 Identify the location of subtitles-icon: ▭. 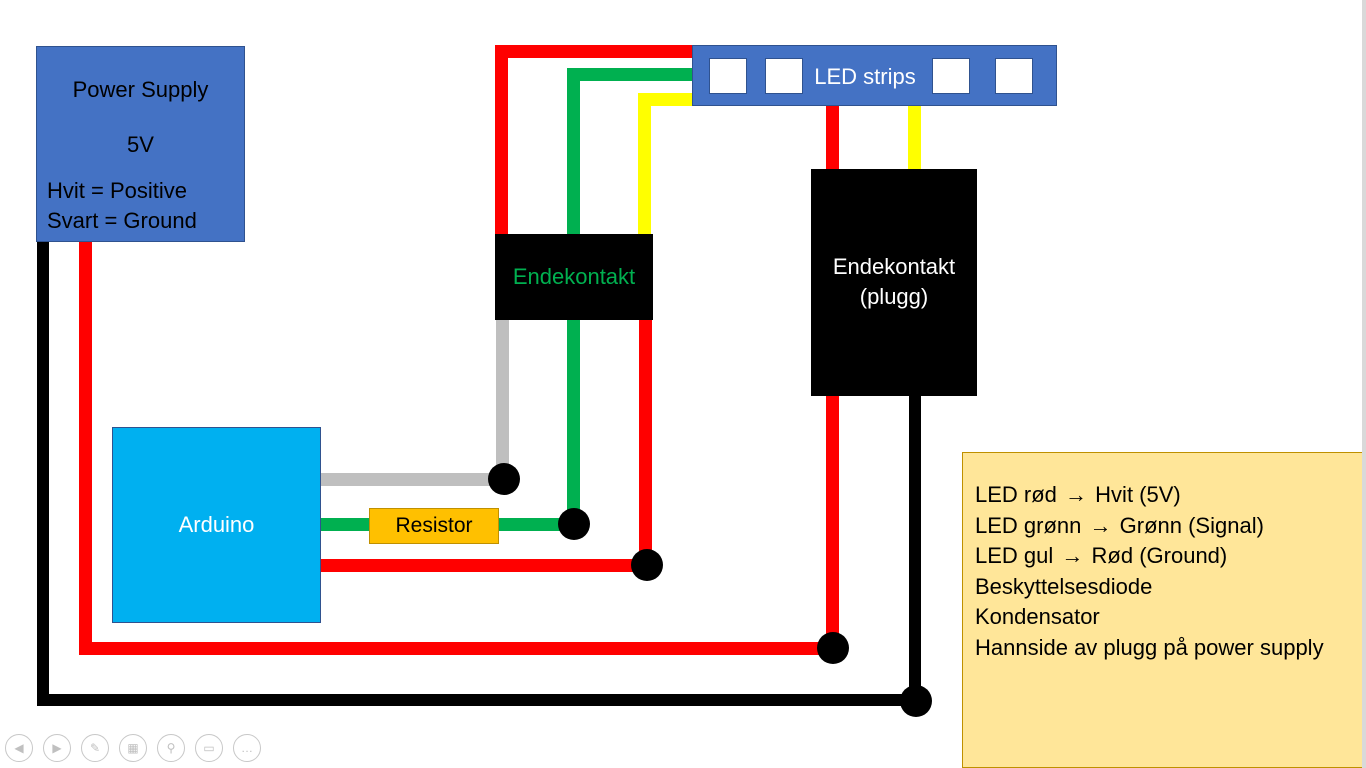
(209, 748).